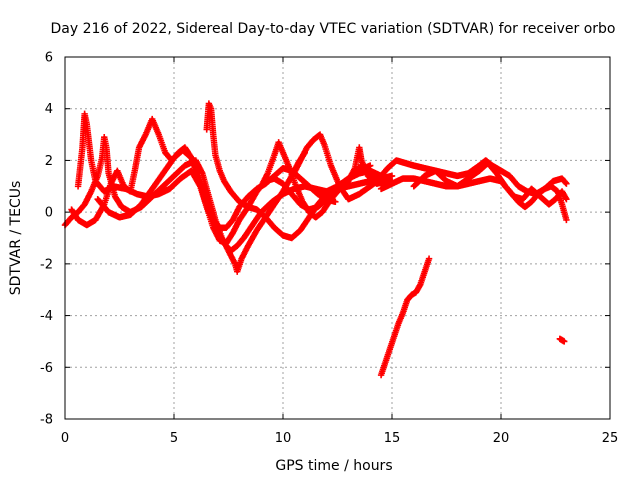  What do you see at coordinates (501, 438) in the screenshot?
I see `x-tick-label: 20` at bounding box center [501, 438].